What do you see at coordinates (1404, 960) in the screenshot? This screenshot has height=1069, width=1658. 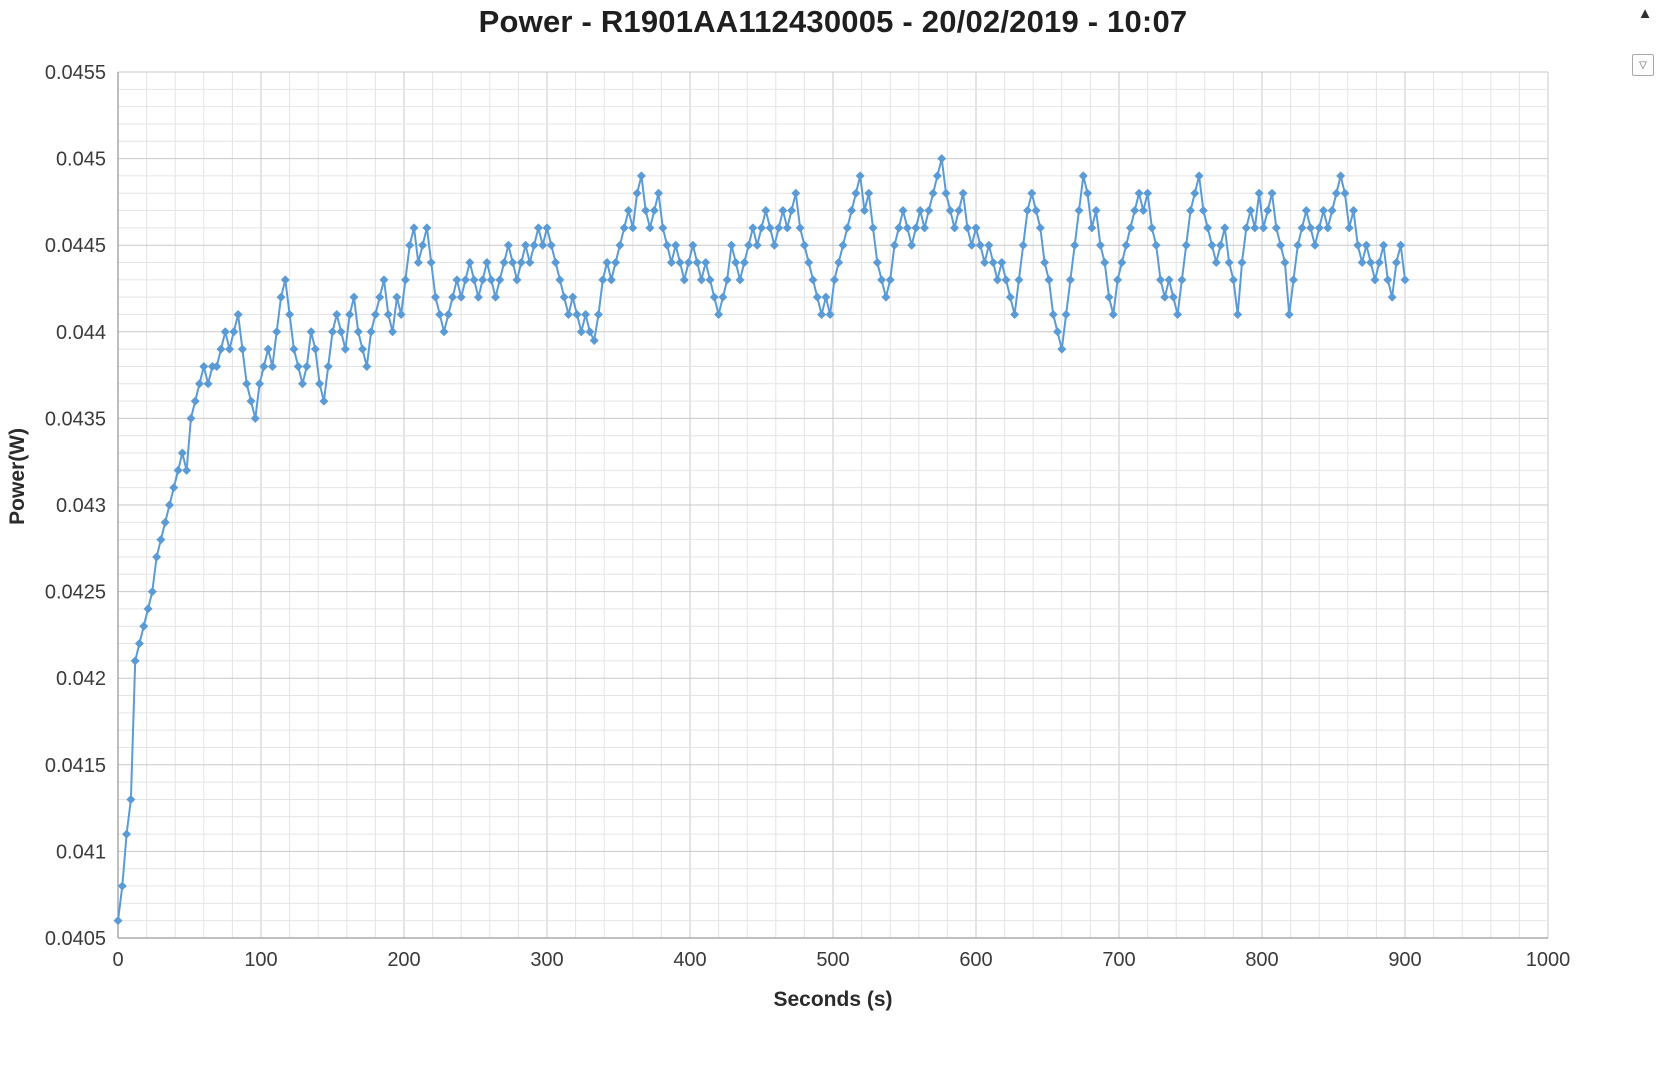 I see `svg-text: 900` at bounding box center [1404, 960].